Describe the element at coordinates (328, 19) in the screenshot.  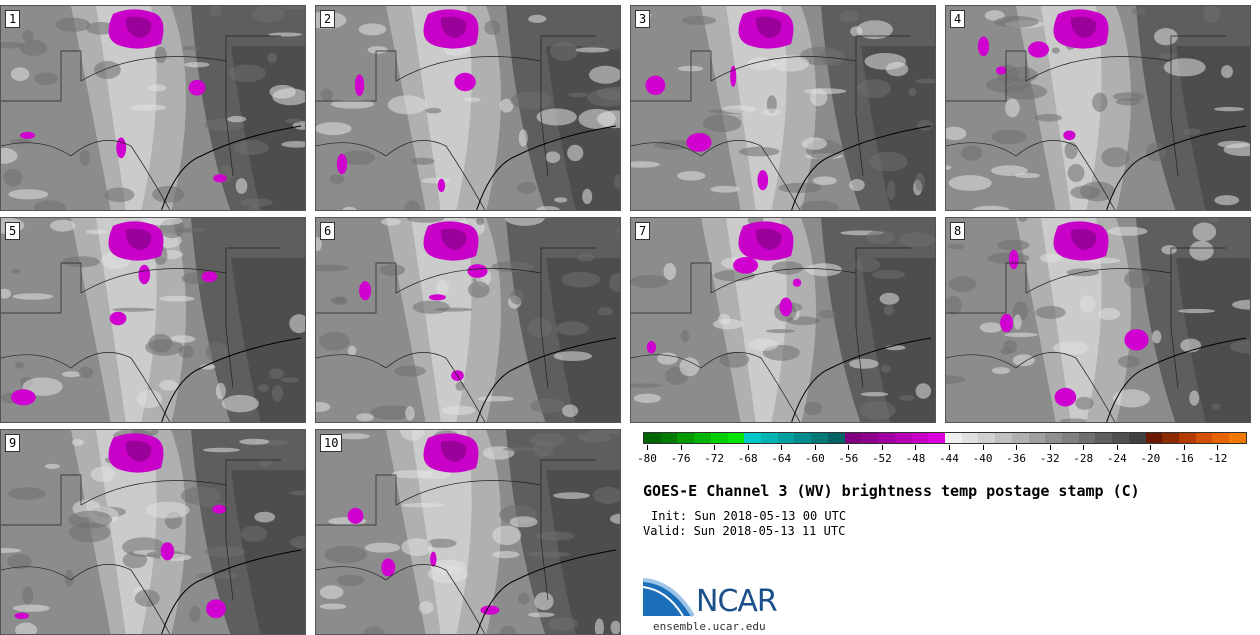
I see `member-label: 2` at that location.